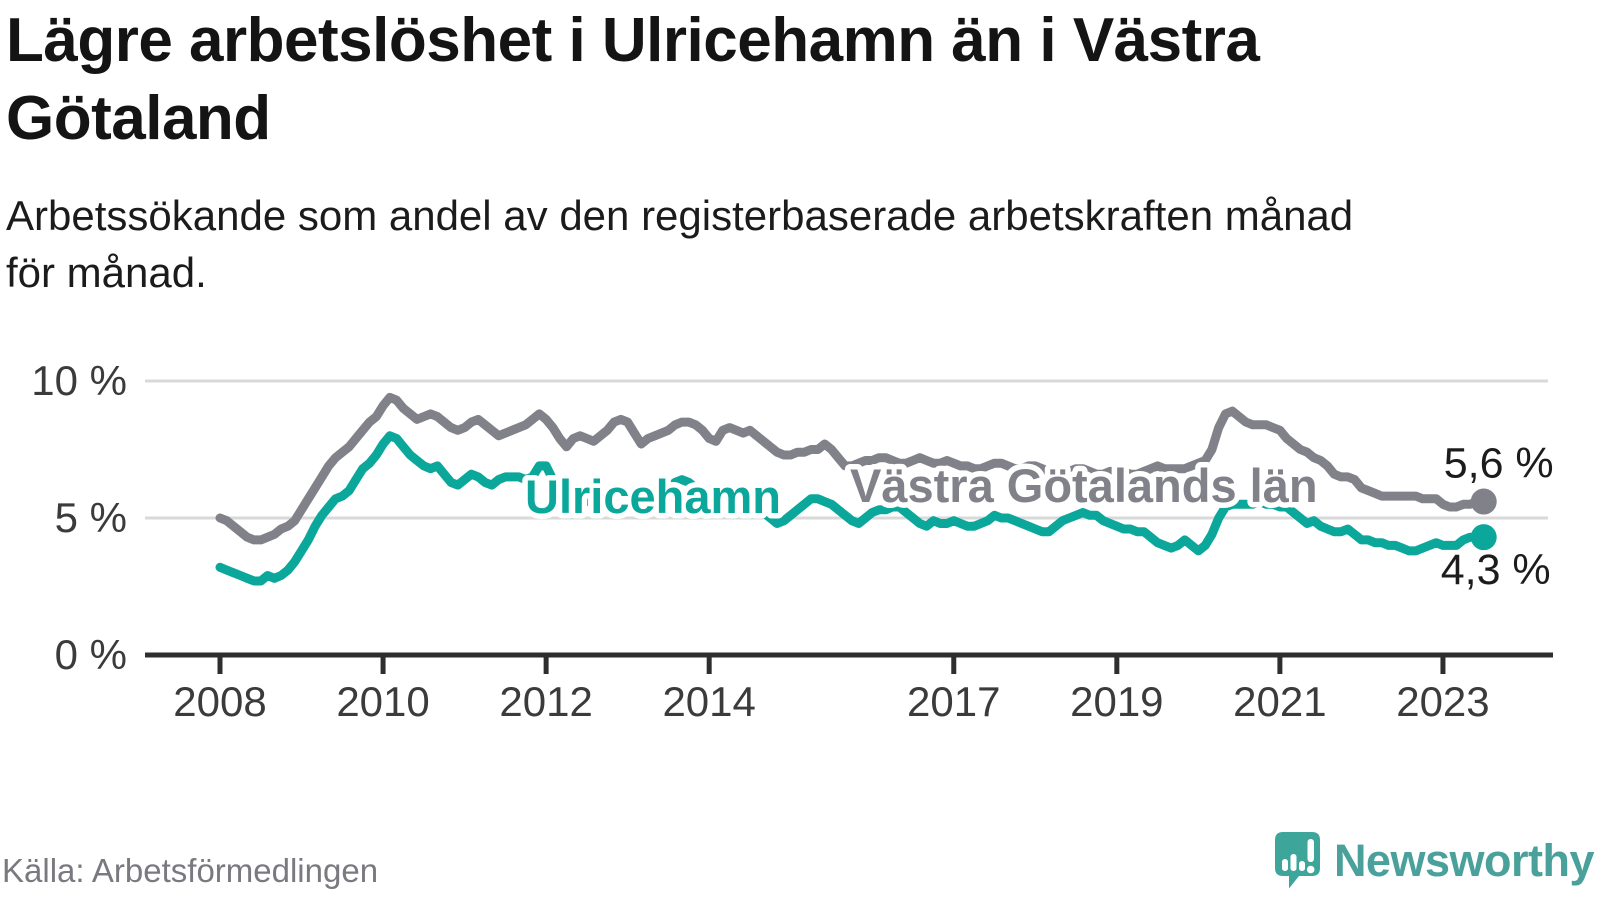 This screenshot has height=900, width=1600. I want to click on newsworthy-speech-bubble-chart-icon, so click(1297, 860).